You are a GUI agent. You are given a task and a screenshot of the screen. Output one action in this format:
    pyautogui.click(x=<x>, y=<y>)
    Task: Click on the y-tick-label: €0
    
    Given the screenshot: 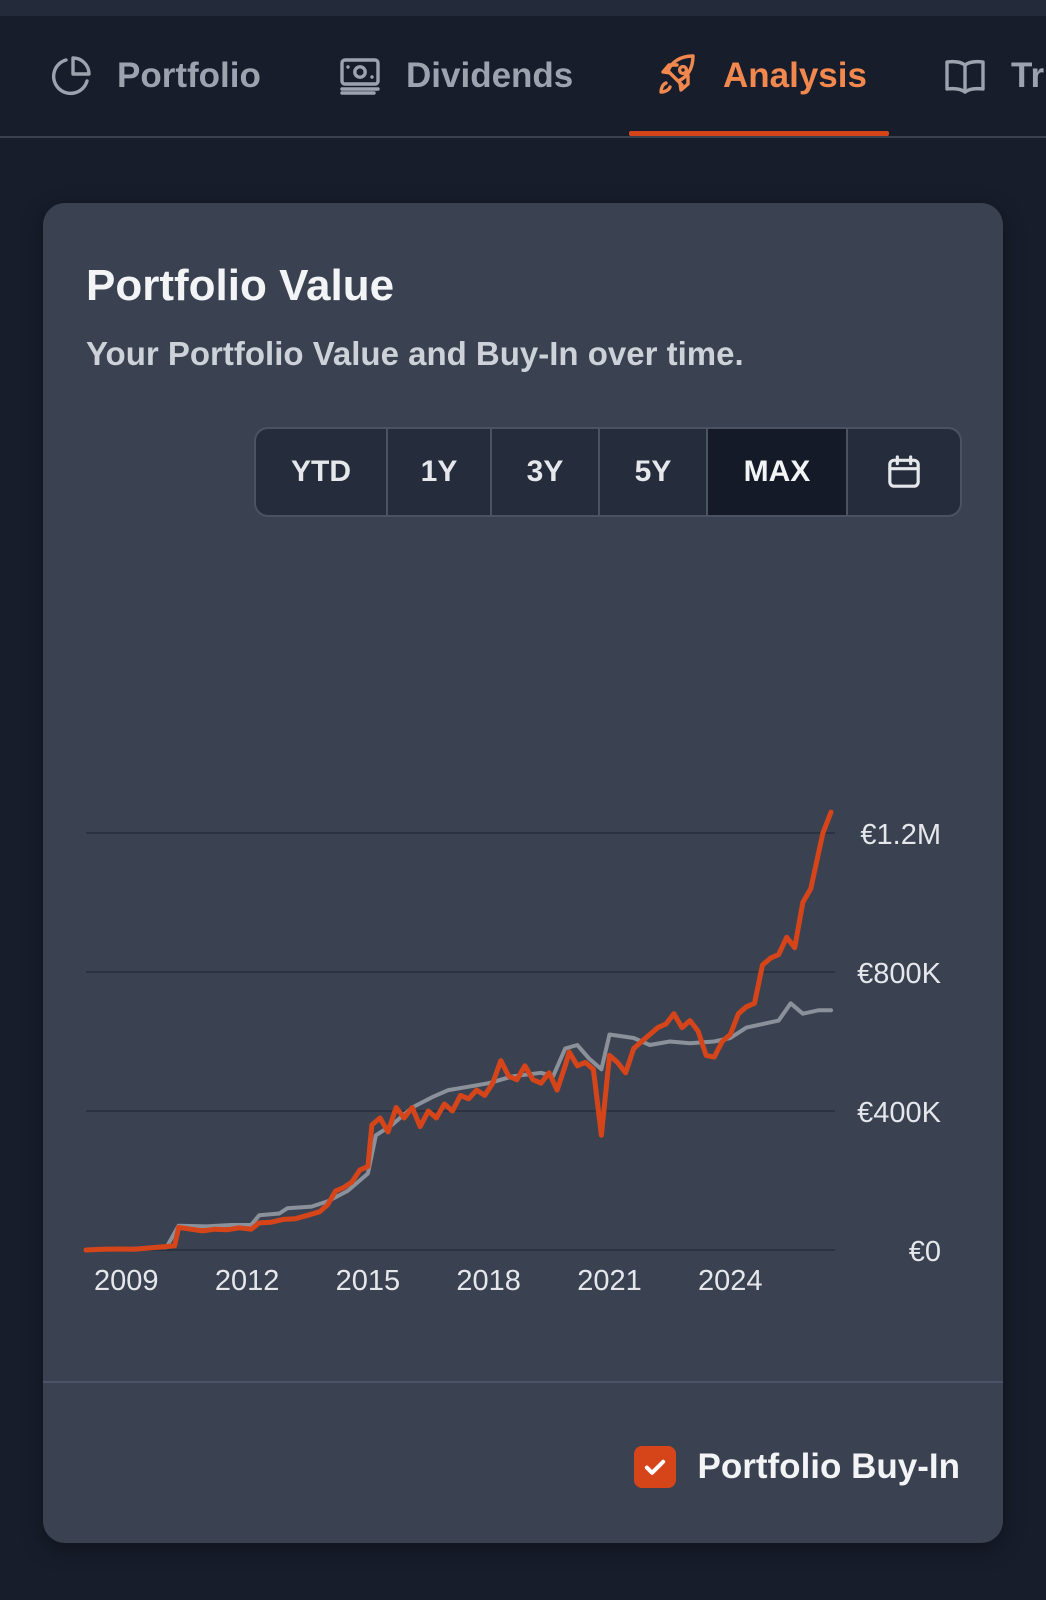 What is the action you would take?
    pyautogui.click(x=925, y=1252)
    